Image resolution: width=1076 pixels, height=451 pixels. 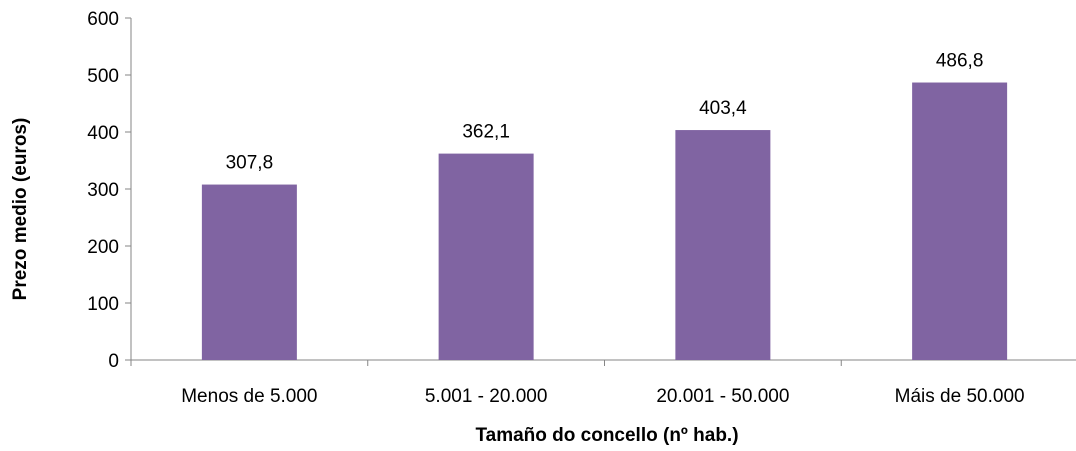 I want to click on data-label: 486,8, so click(x=960, y=61).